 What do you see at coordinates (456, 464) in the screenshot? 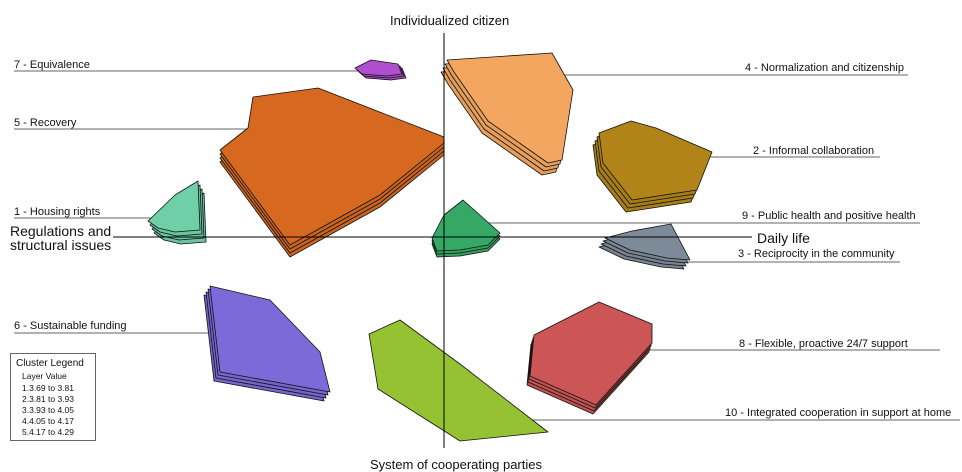
I see `axis-title-bottom: System of cooperating parties` at bounding box center [456, 464].